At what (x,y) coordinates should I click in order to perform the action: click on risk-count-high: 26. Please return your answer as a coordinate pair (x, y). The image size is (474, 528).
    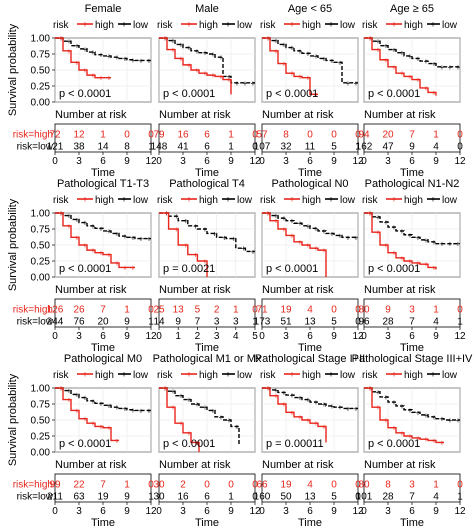
    Looking at the image, I should click on (79, 310).